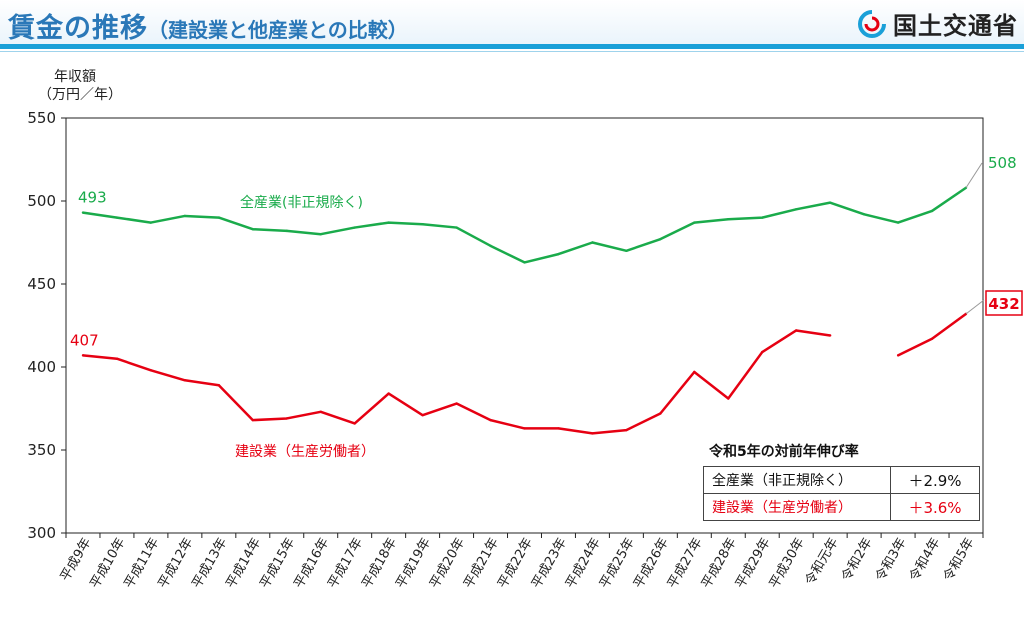 This screenshot has width=1024, height=618. What do you see at coordinates (975, 307) in the screenshot?
I see `callout-line-construction` at bounding box center [975, 307].